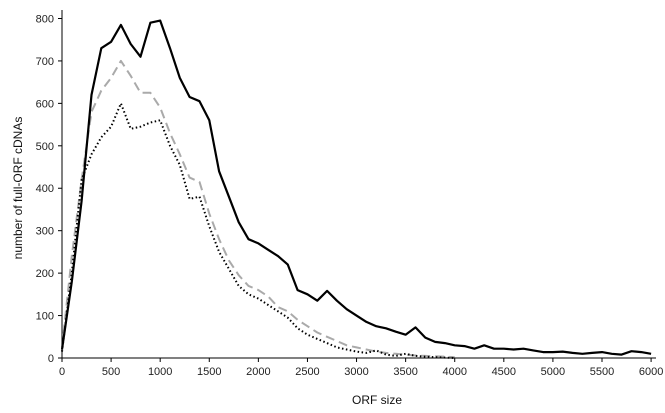 The image size is (665, 413). Describe the element at coordinates (45, 19) in the screenshot. I see `y-tick-label: 800` at that location.